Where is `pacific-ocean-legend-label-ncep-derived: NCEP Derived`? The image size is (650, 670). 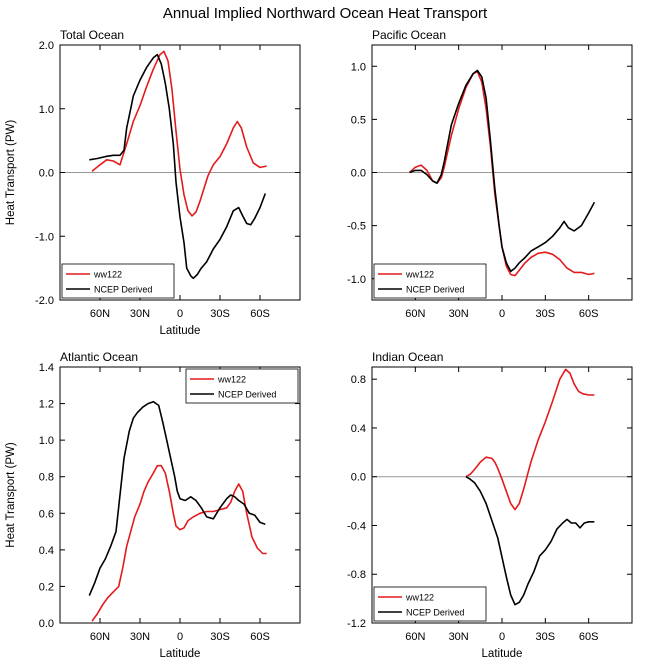 pacific-ocean-legend-label-ncep-derived: NCEP Derived is located at coordinates (435, 290).